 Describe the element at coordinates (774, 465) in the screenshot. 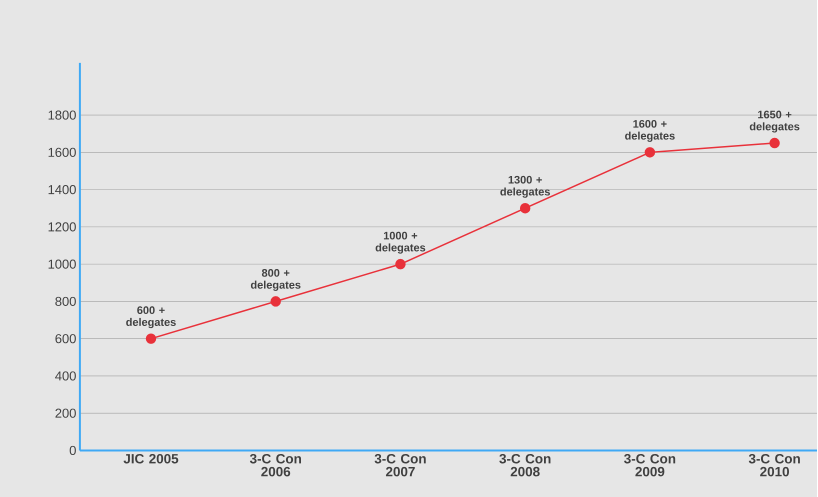

I see `x-tick-label: 3-C Con 2010` at that location.